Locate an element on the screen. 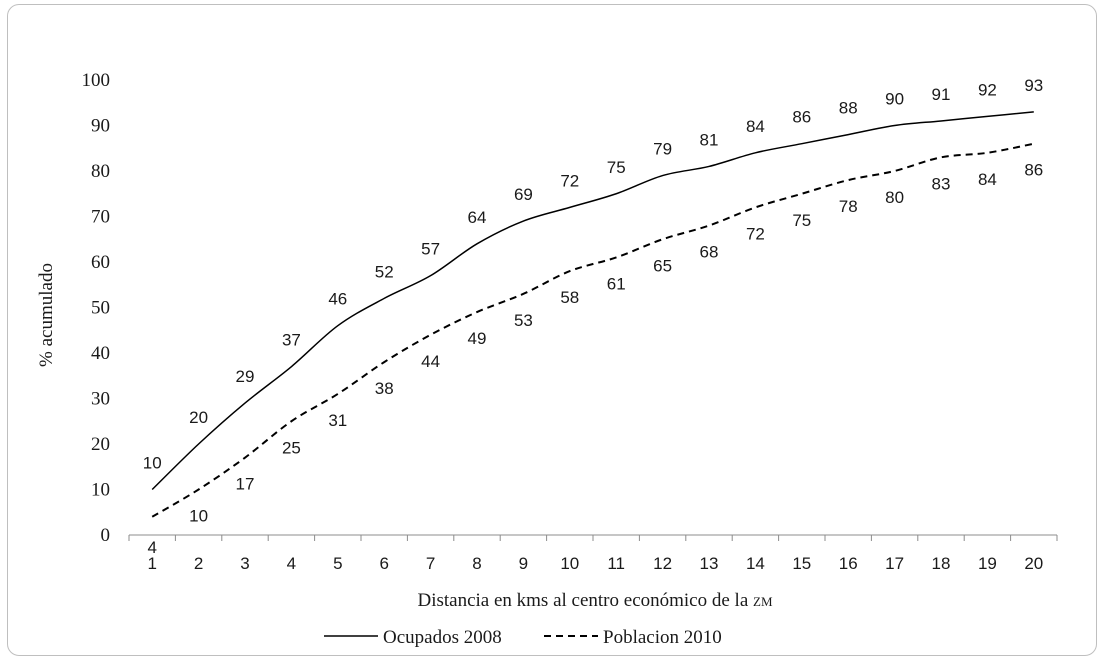  data-label-ocupados: 20 is located at coordinates (198, 417).